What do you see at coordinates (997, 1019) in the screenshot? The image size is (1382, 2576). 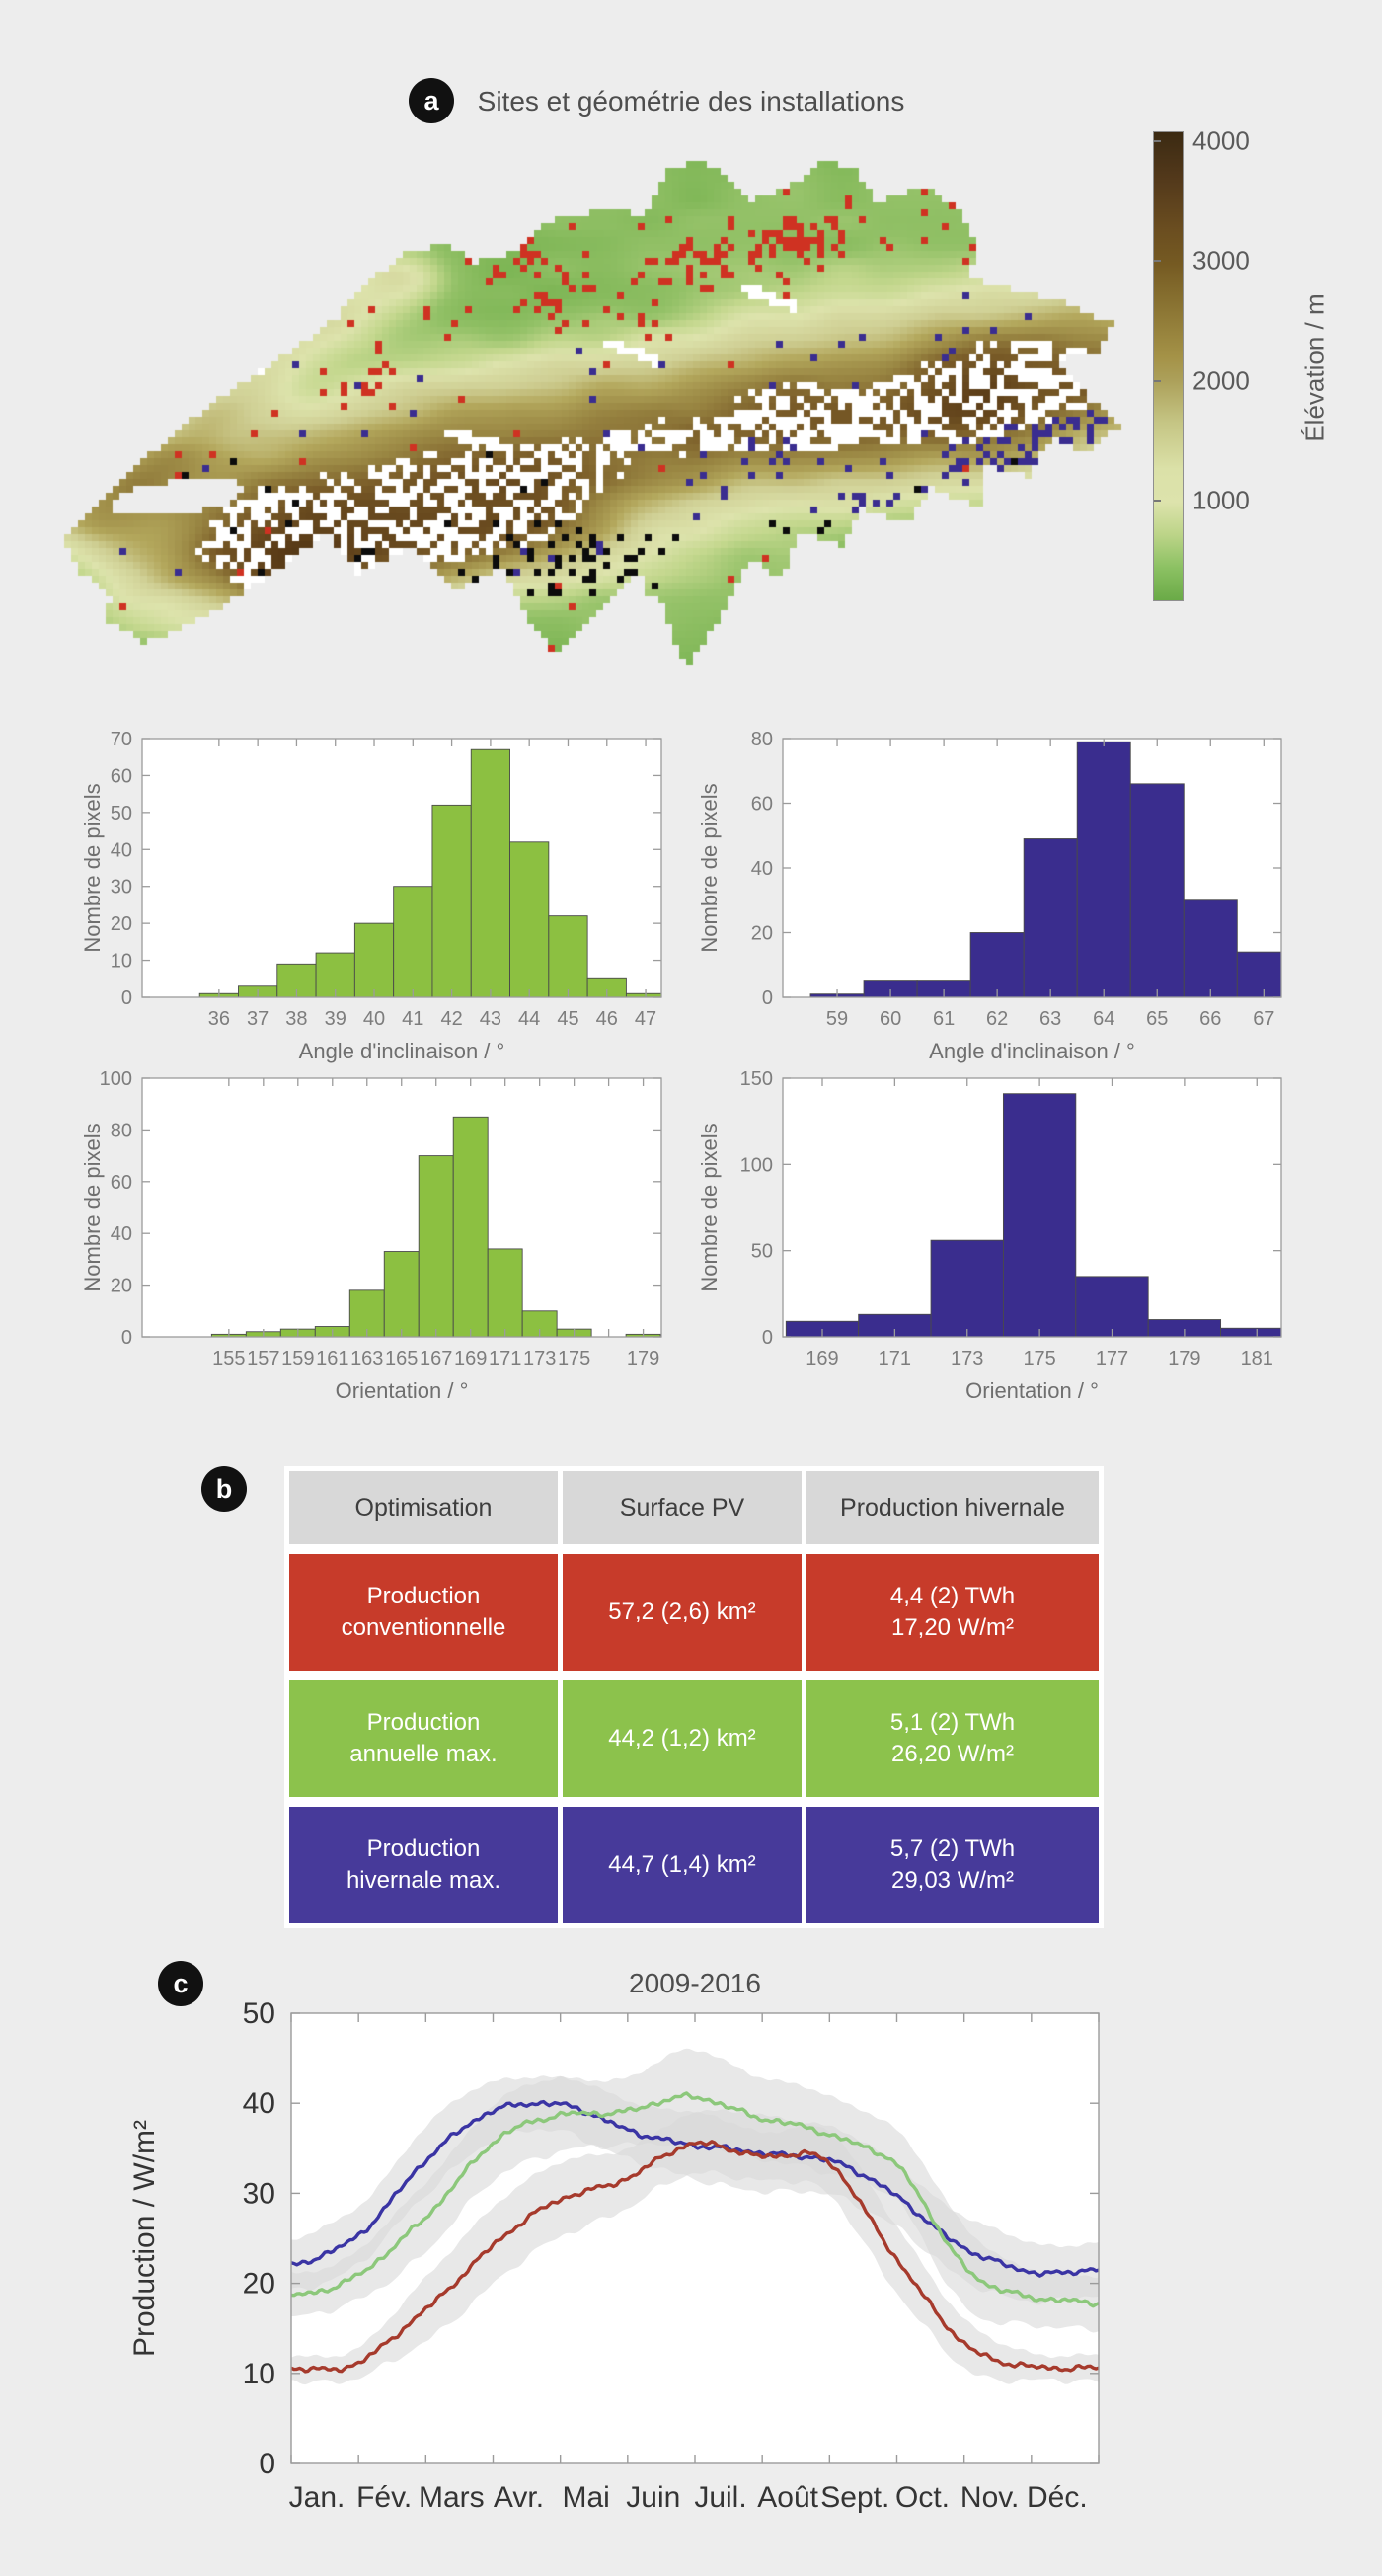 I see `svg-text: 62` at bounding box center [997, 1019].